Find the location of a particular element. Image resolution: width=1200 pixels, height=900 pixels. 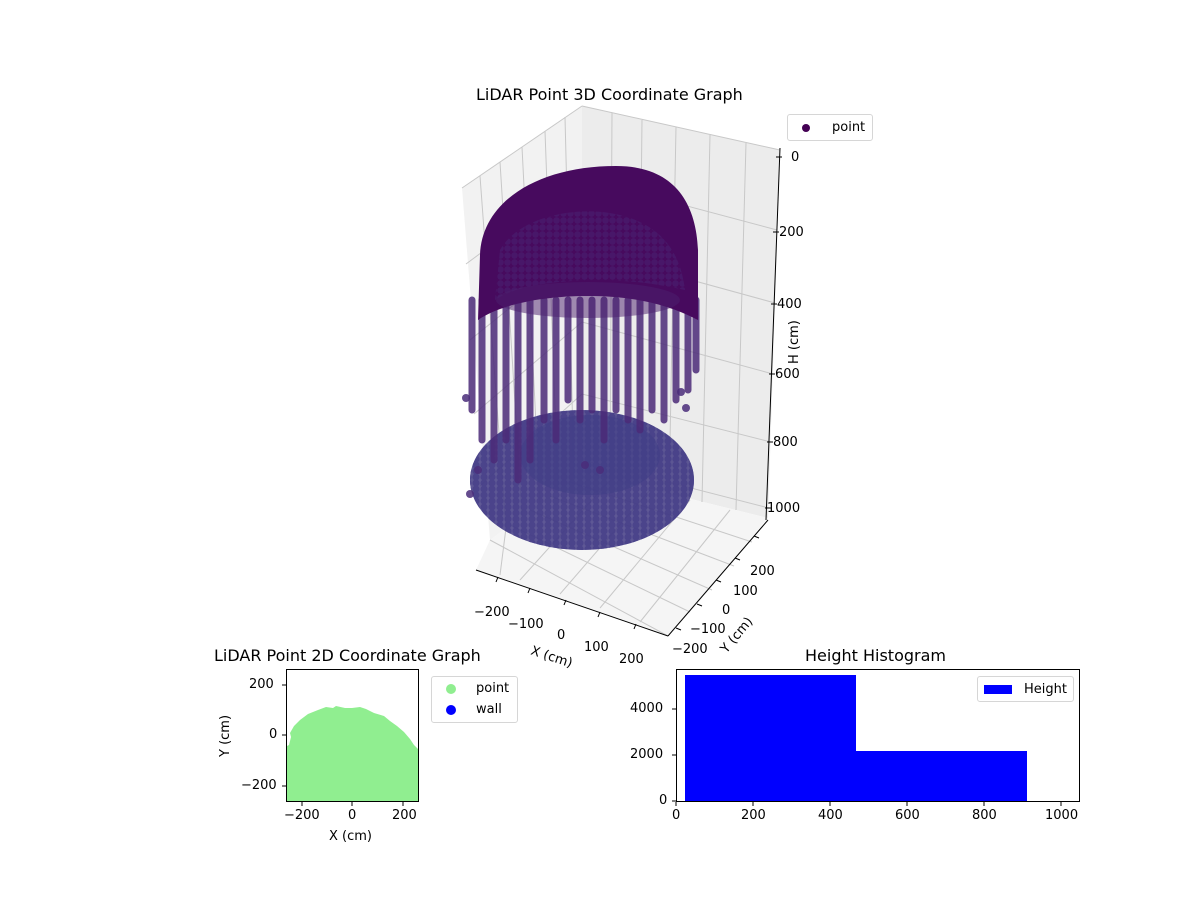

histogram-legend: Height is located at coordinates (1025, 689).